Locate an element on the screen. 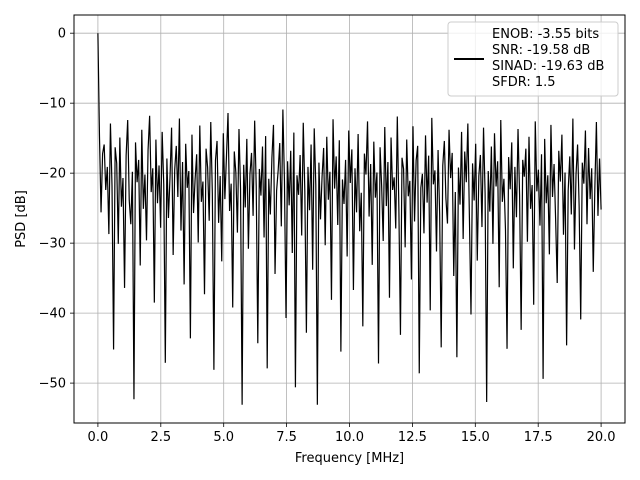 The height and width of the screenshot is (480, 640). x-tick-label: 12.5 is located at coordinates (412, 437).